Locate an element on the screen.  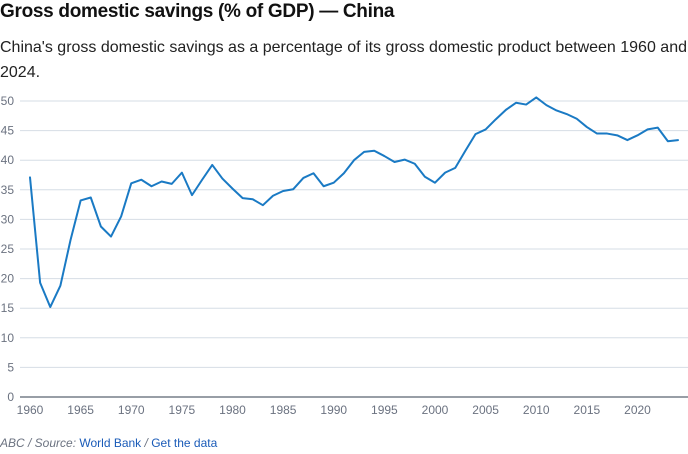
y-tick-label: 5 is located at coordinates (10, 367).